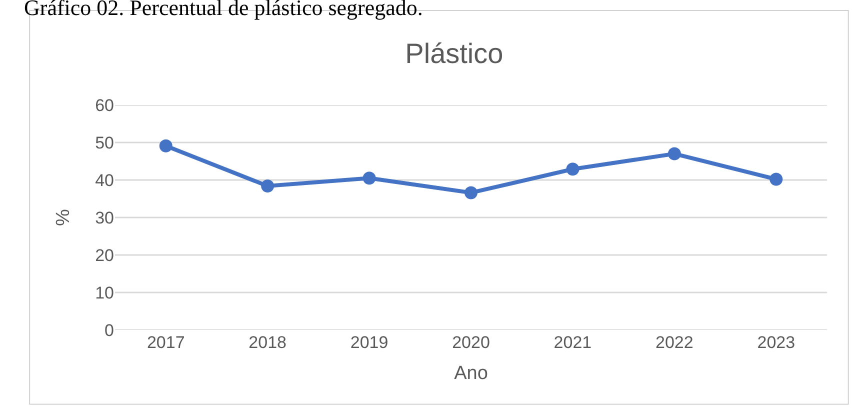  What do you see at coordinates (471, 342) in the screenshot?
I see `x-tick-label: 2020` at bounding box center [471, 342].